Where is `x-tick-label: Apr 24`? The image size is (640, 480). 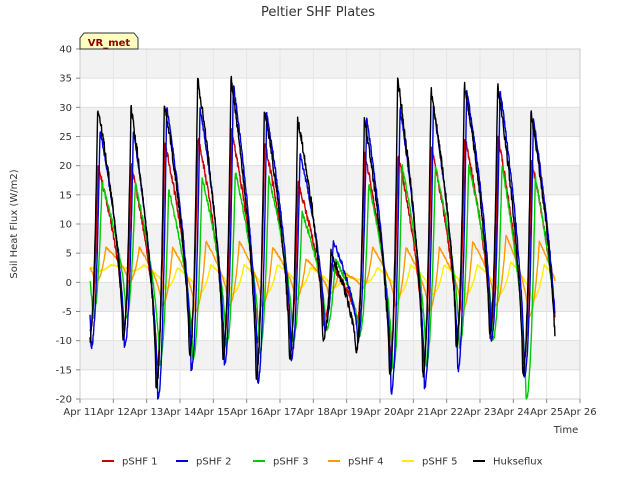 x-tick-label: Apr 24 is located at coordinates (513, 412).